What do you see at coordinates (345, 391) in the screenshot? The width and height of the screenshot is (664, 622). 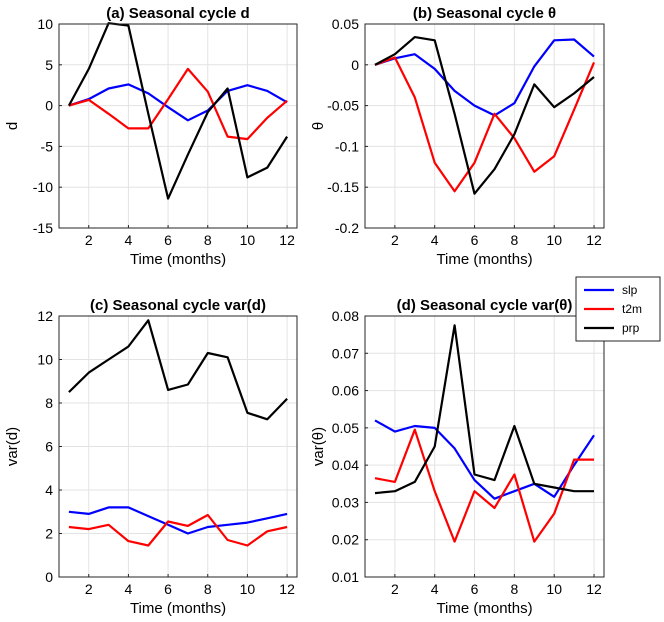 I see `y-tick-label: 0.06` at bounding box center [345, 391].